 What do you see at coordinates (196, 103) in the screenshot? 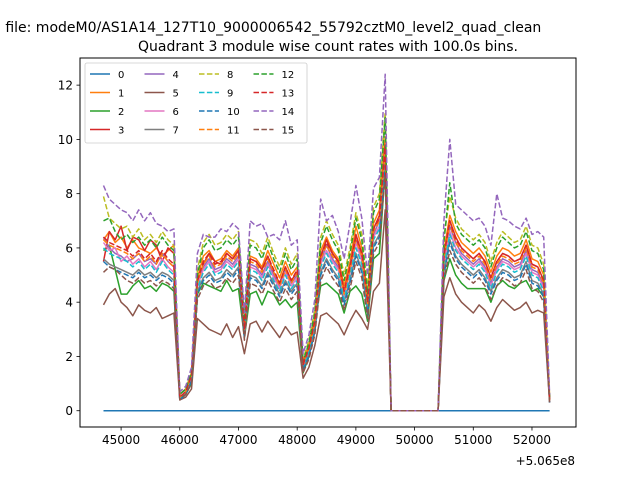
I see `legend-box` at bounding box center [196, 103].